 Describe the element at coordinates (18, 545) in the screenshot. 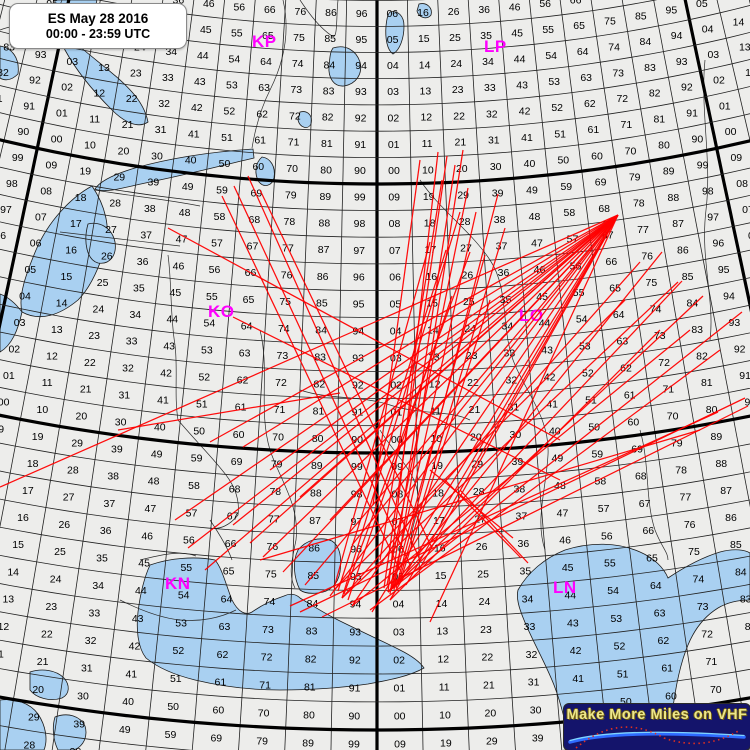

I see `cell-label: 15` at that location.